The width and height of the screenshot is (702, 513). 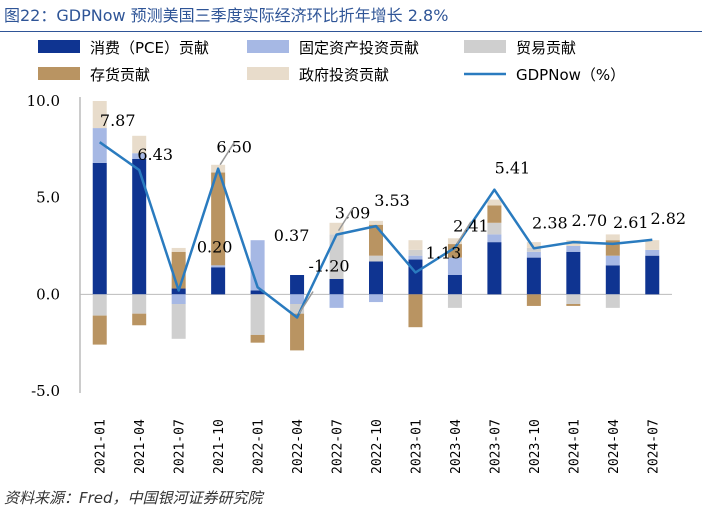 I want to click on data-label: 2.38, so click(x=550, y=222).